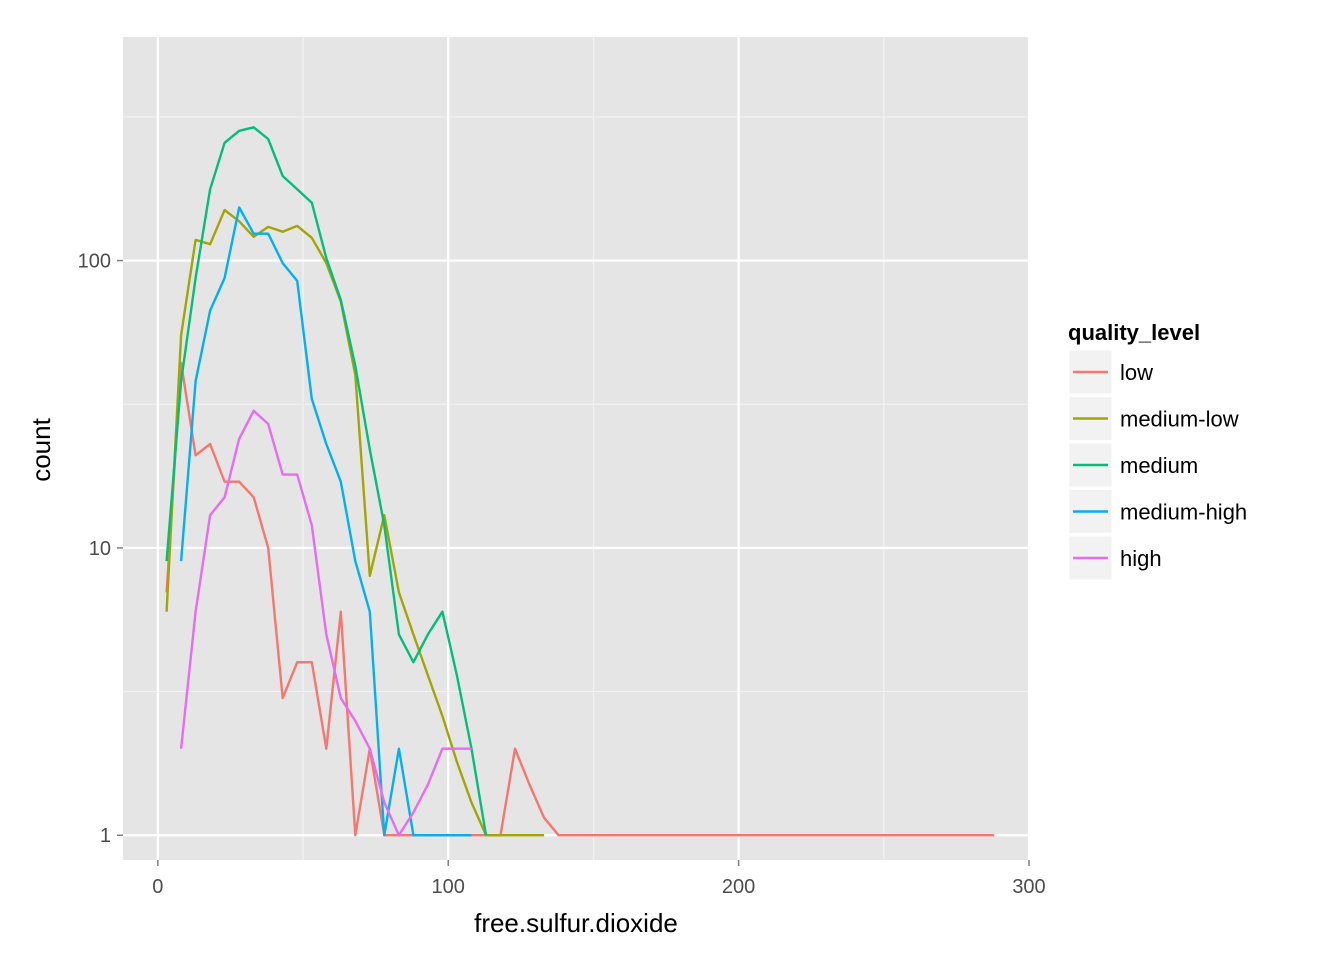 This screenshot has width=1344, height=960. Describe the element at coordinates (448, 887) in the screenshot. I see `x-tick-label: 100` at that location.